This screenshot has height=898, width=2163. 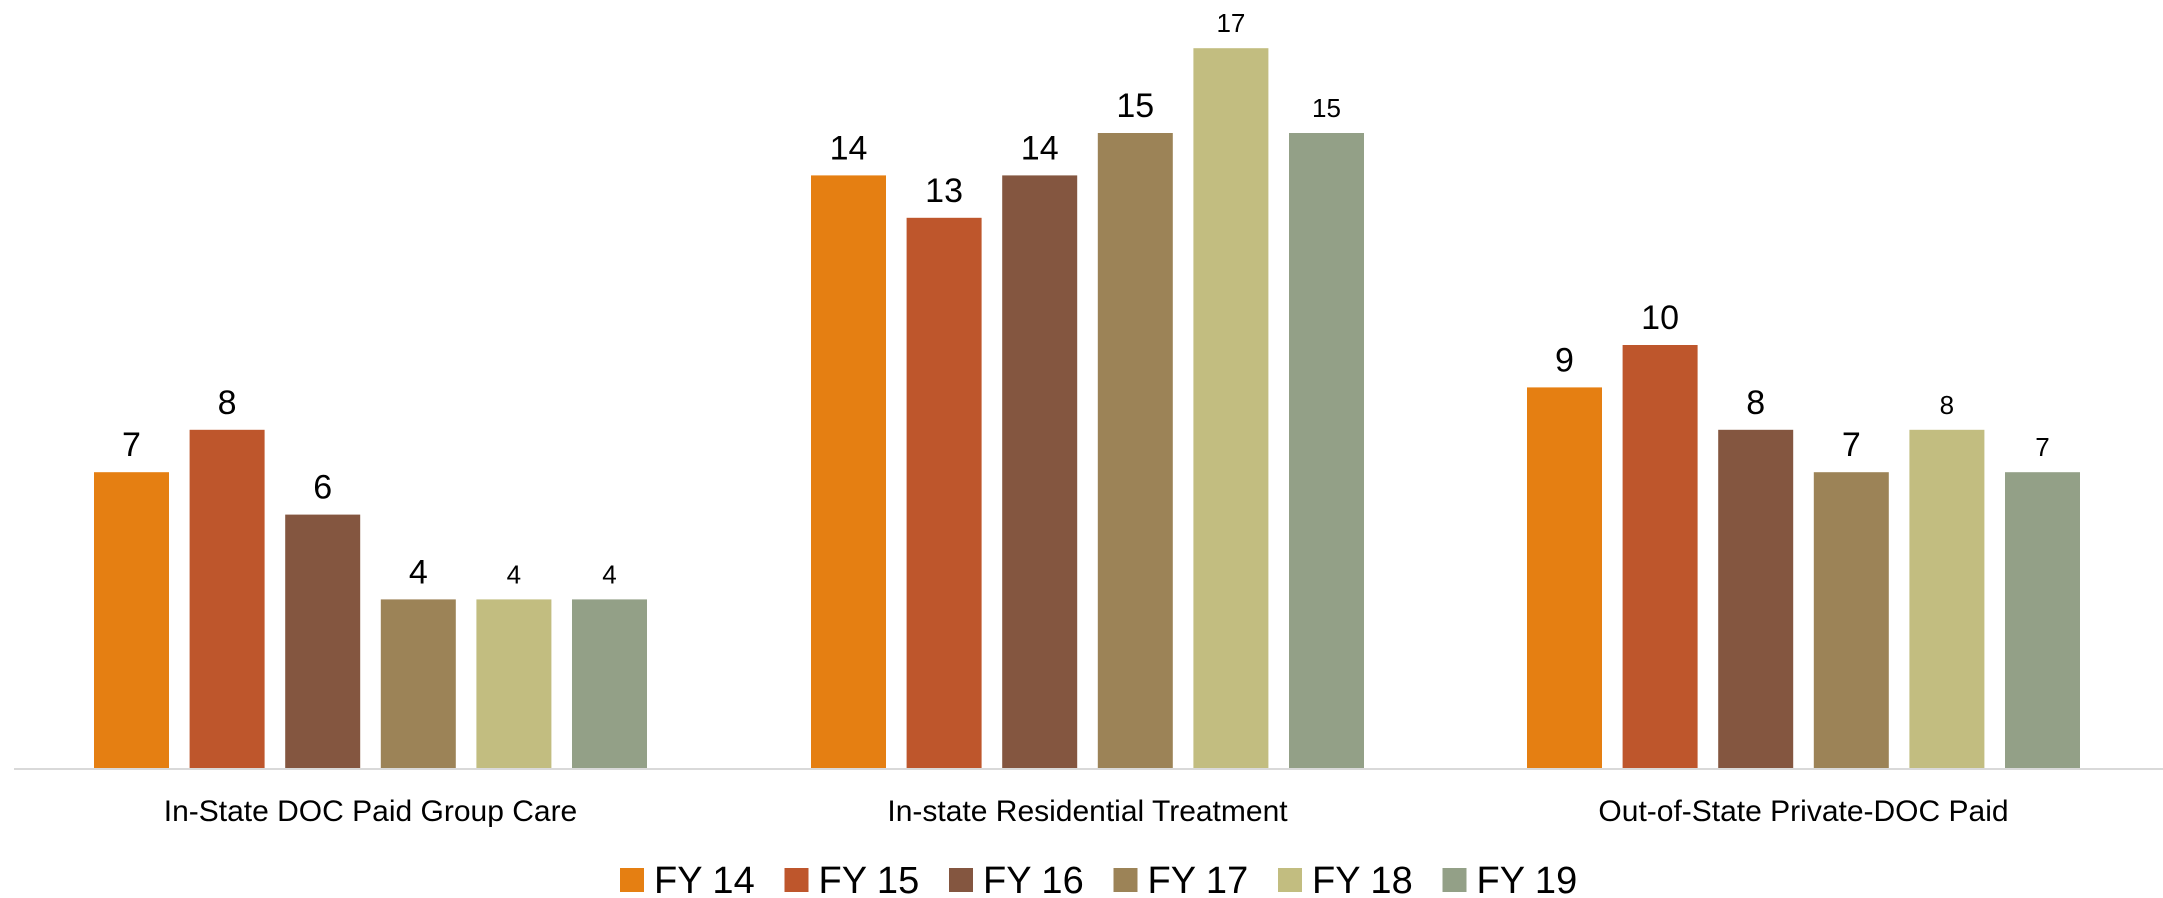 What do you see at coordinates (1362, 879) in the screenshot?
I see `legend-label: FY 18` at bounding box center [1362, 879].